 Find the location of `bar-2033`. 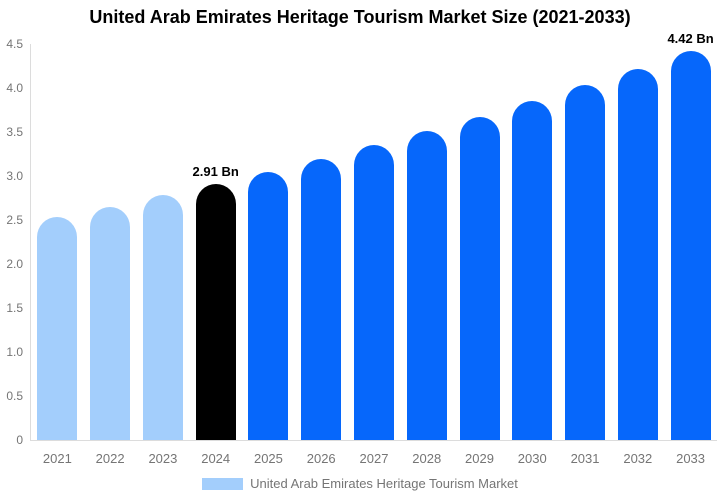

bar-2033 is located at coordinates (690, 245).